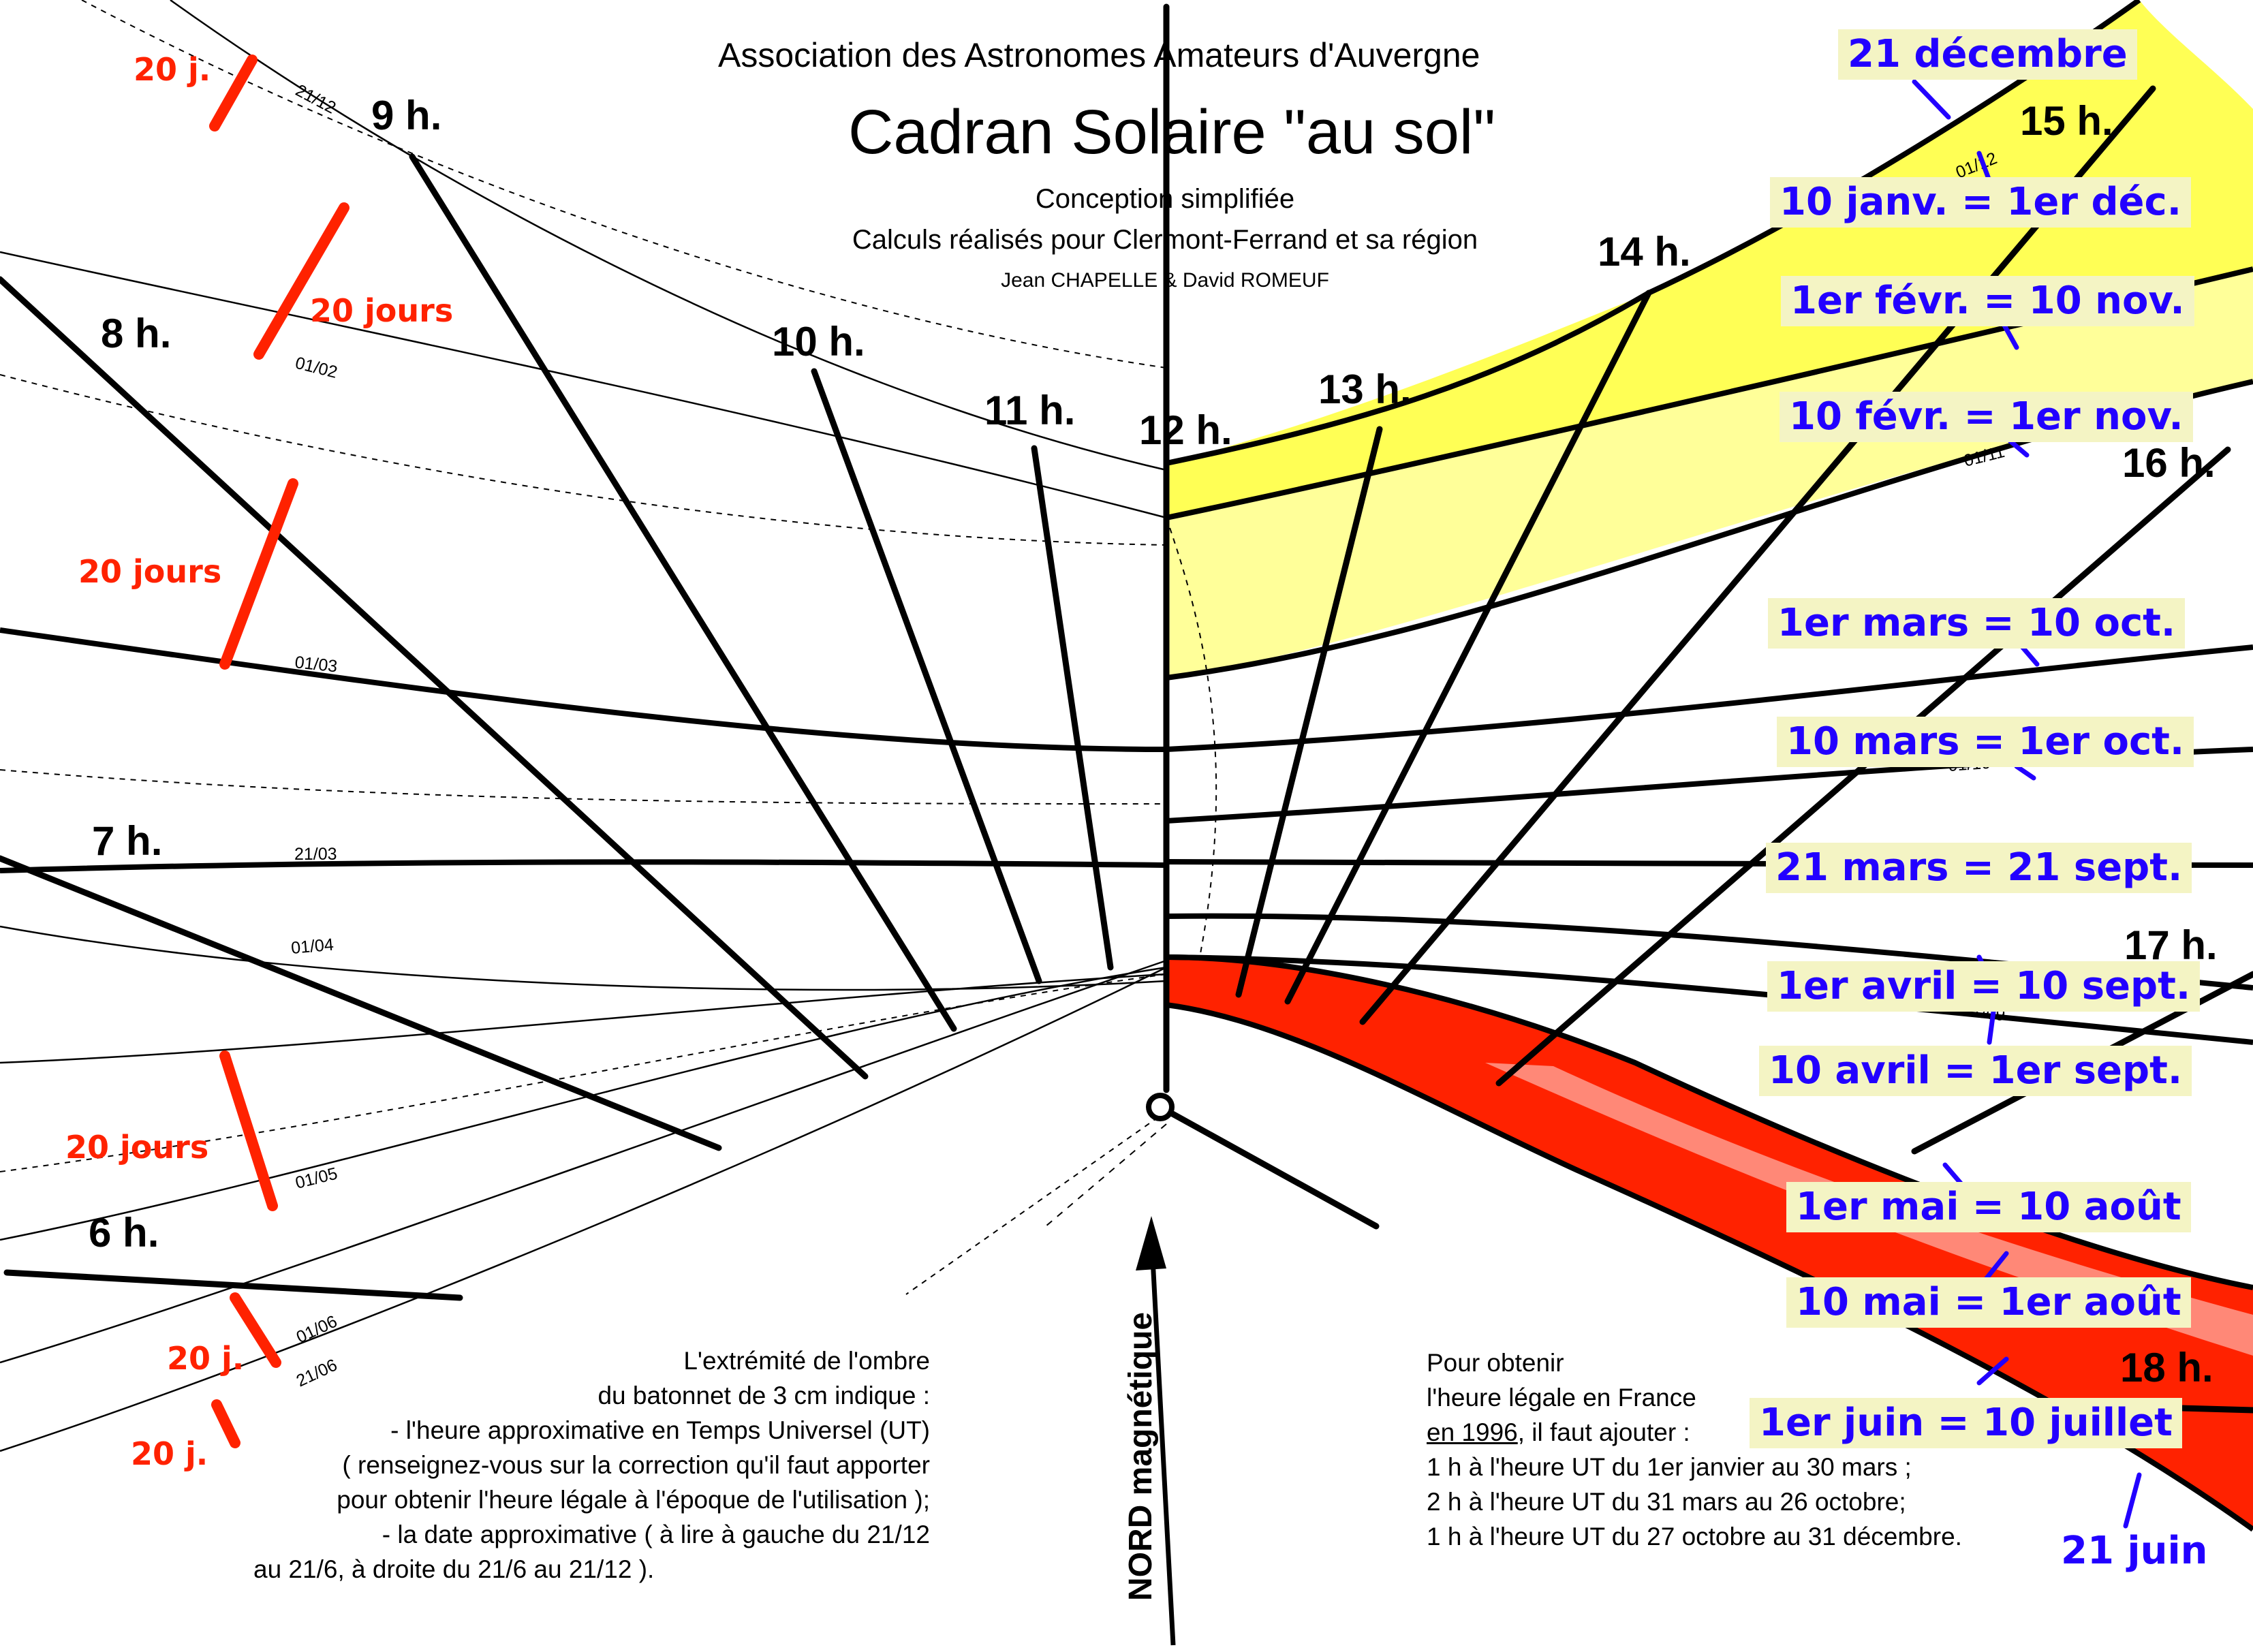  I want to click on date-lines-left, so click(583, 750).